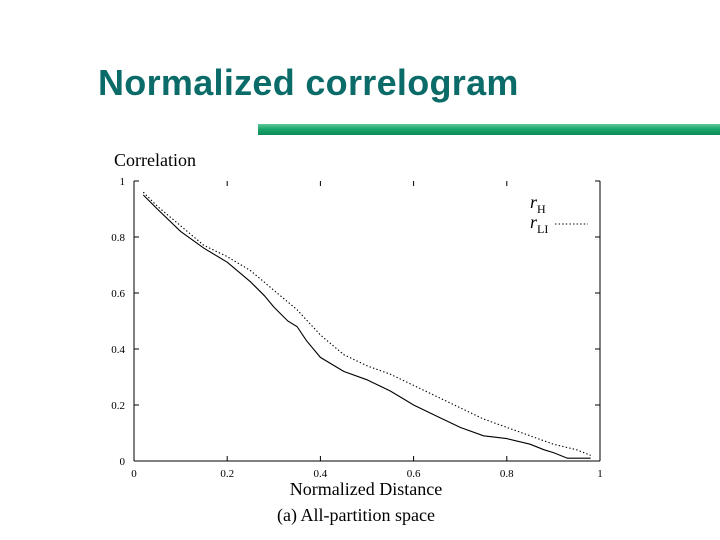  I want to click on y-tick-label: 0.6, so click(118, 294).